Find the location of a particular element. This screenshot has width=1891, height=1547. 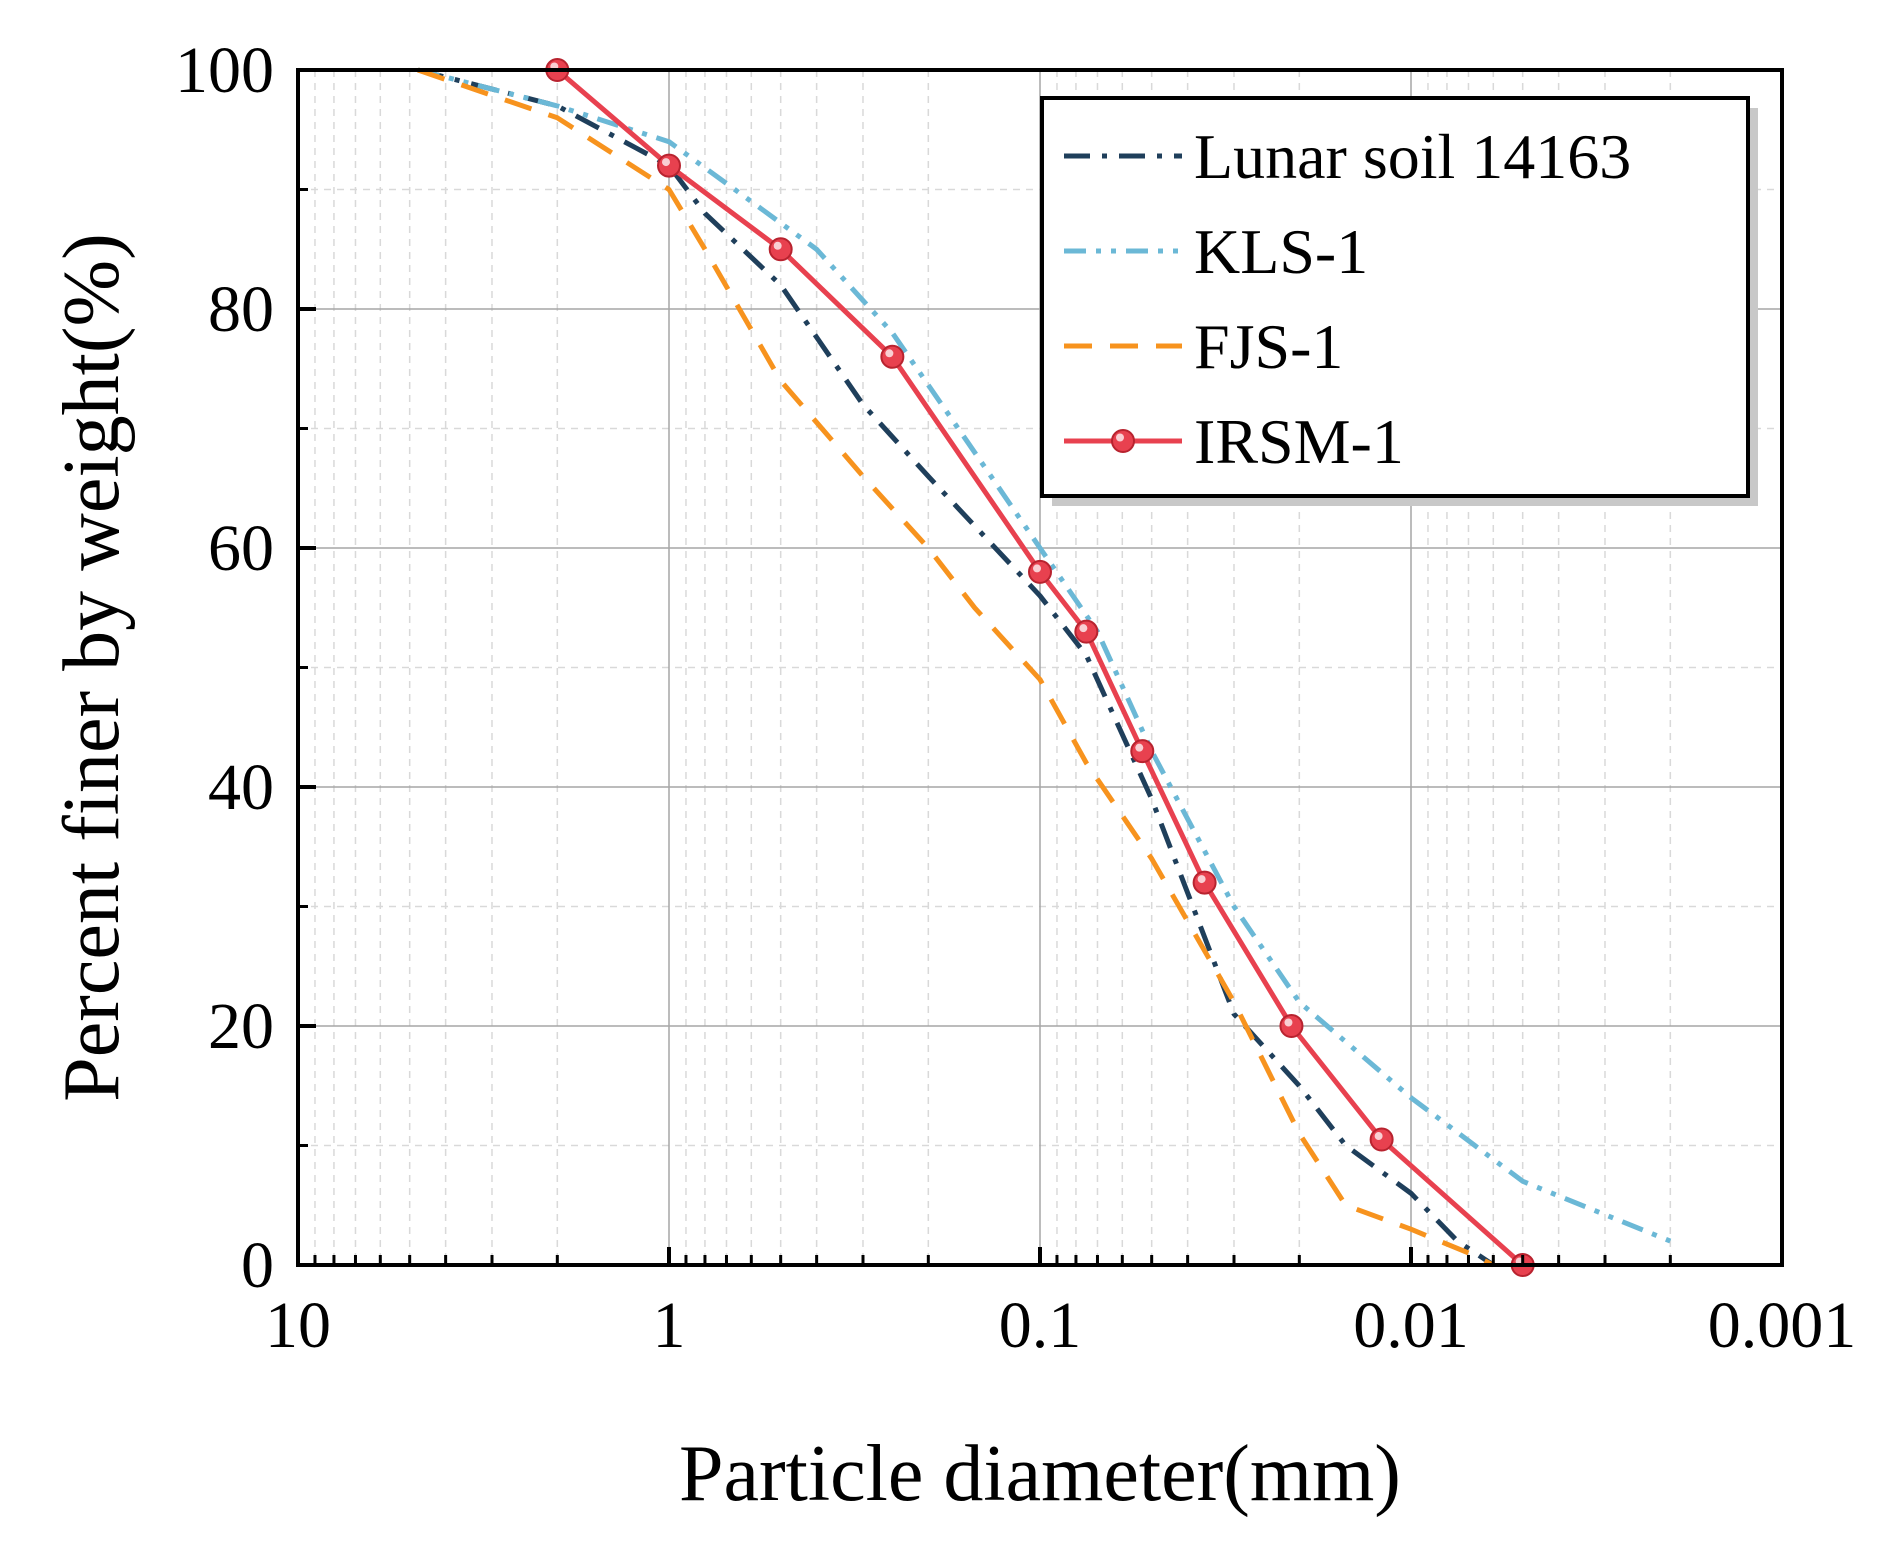

y-tick-label: 0 is located at coordinates (257, 1265).